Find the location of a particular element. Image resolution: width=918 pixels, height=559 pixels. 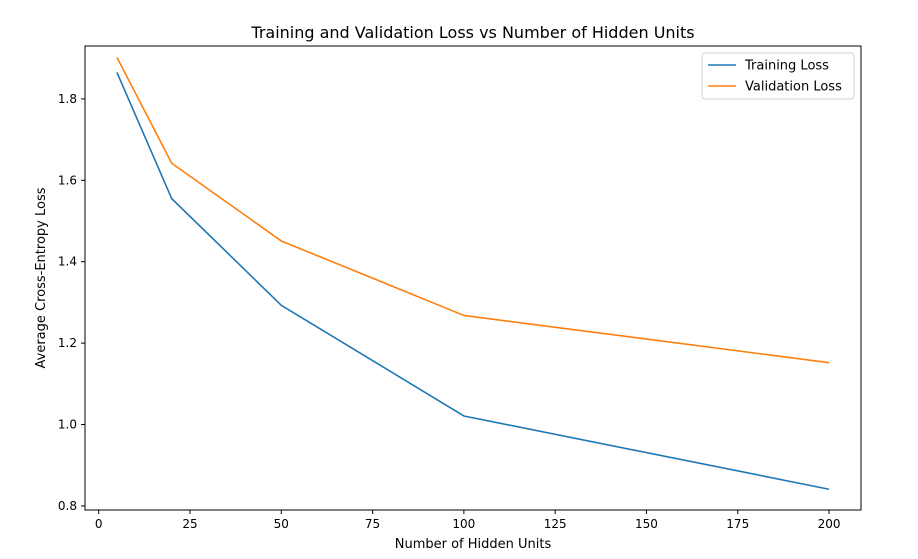

x-tick-label: 25 is located at coordinates (189, 524).